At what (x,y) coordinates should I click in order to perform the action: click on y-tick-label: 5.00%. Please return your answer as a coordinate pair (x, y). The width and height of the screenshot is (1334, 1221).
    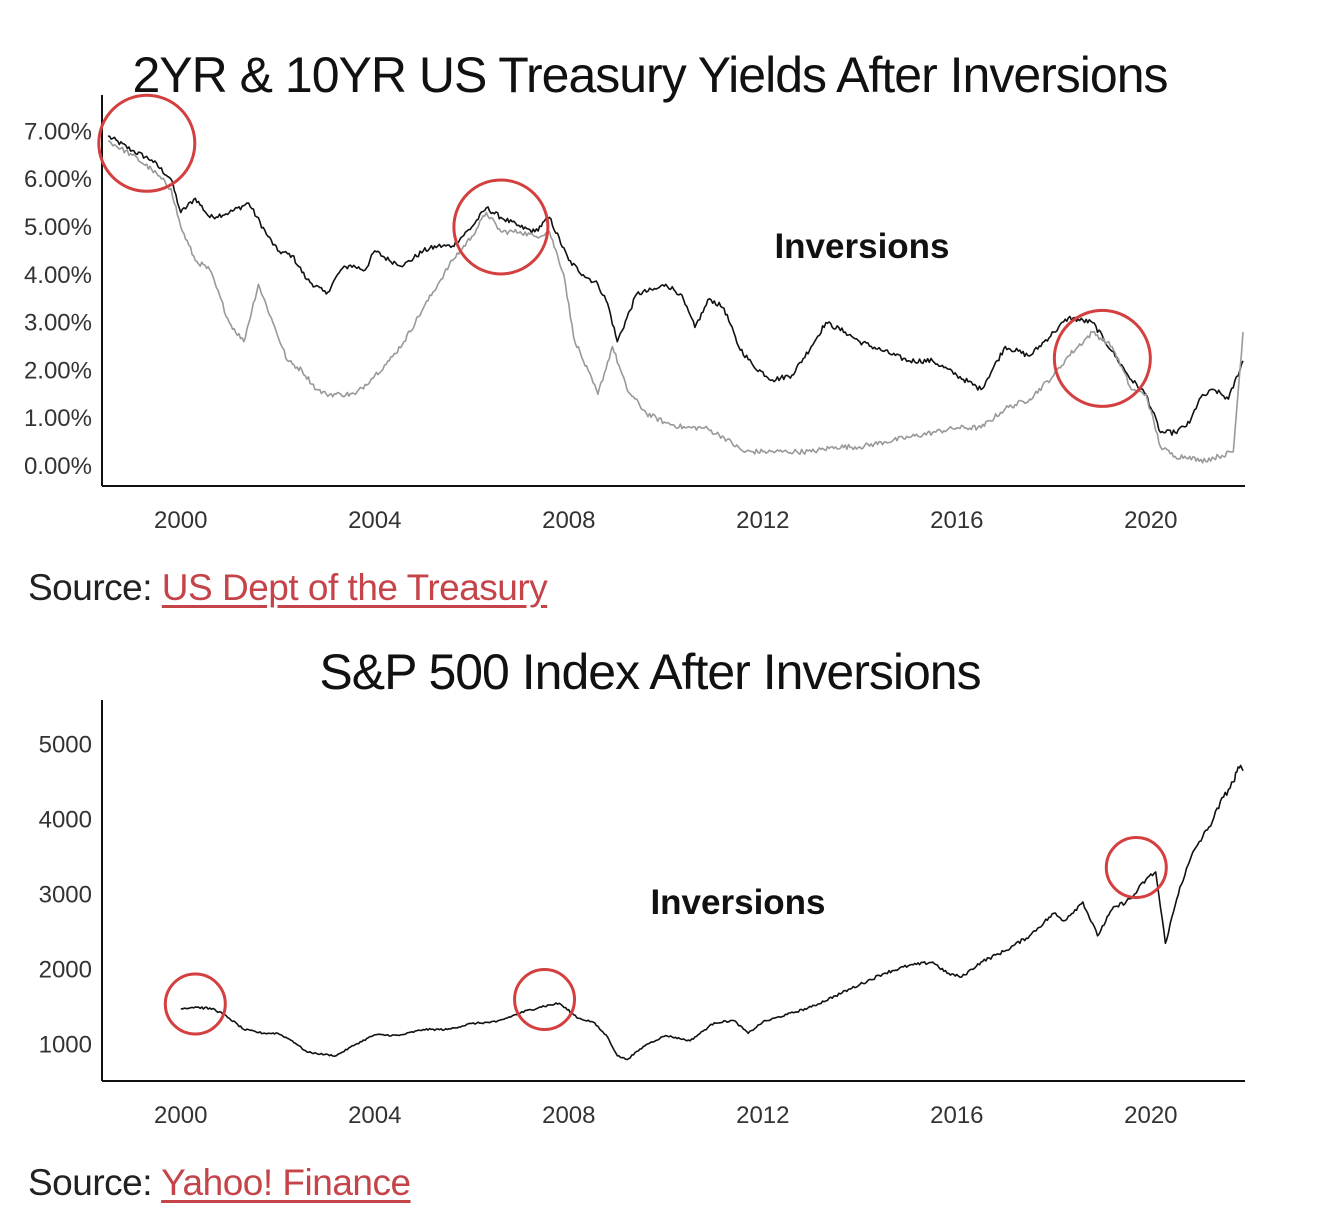
    Looking at the image, I should click on (58, 227).